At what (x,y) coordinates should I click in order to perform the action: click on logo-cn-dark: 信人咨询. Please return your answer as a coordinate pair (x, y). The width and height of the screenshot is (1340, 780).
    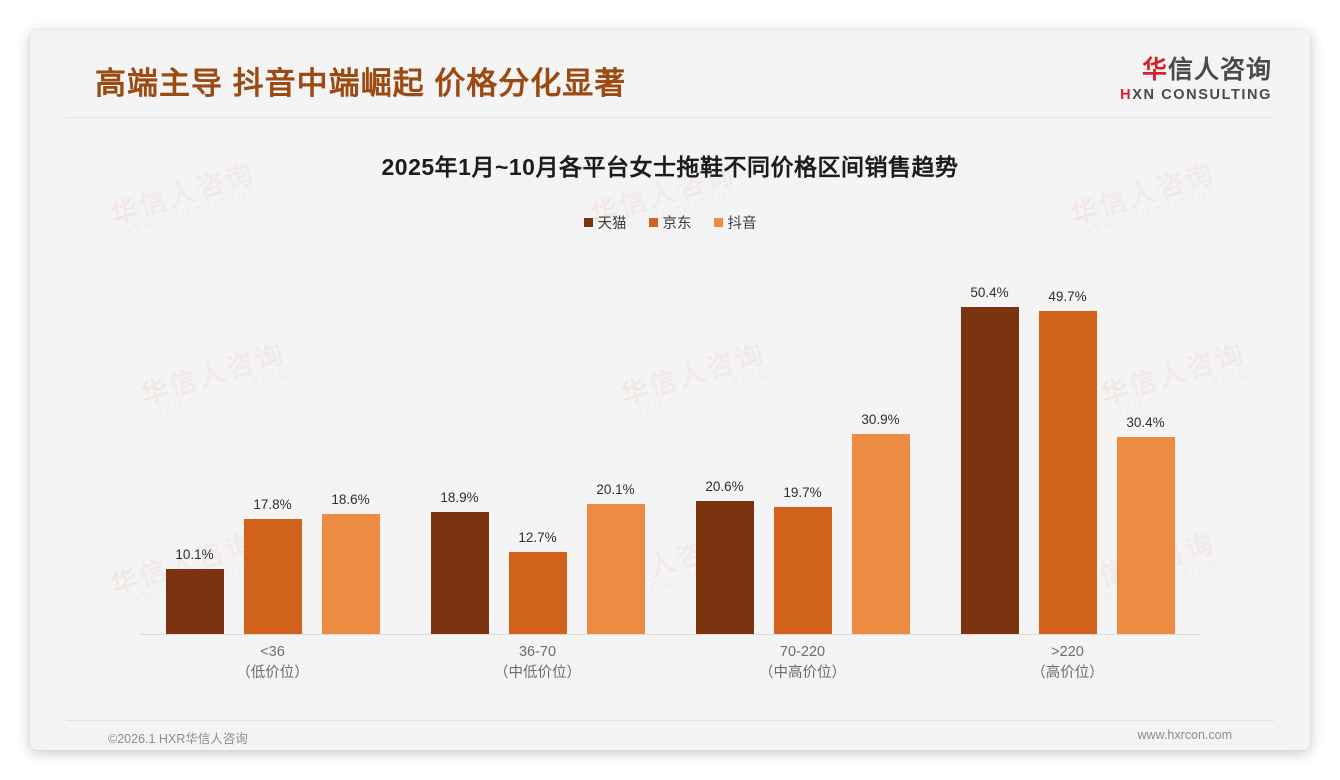
    Looking at the image, I should click on (1219, 70).